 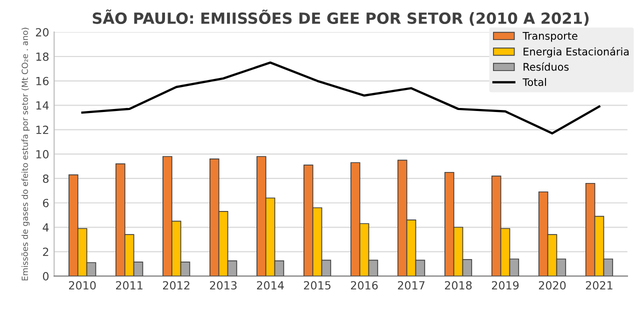 What do you see at coordinates (45, 227) in the screenshot?
I see `y-tick-label: 4` at bounding box center [45, 227].